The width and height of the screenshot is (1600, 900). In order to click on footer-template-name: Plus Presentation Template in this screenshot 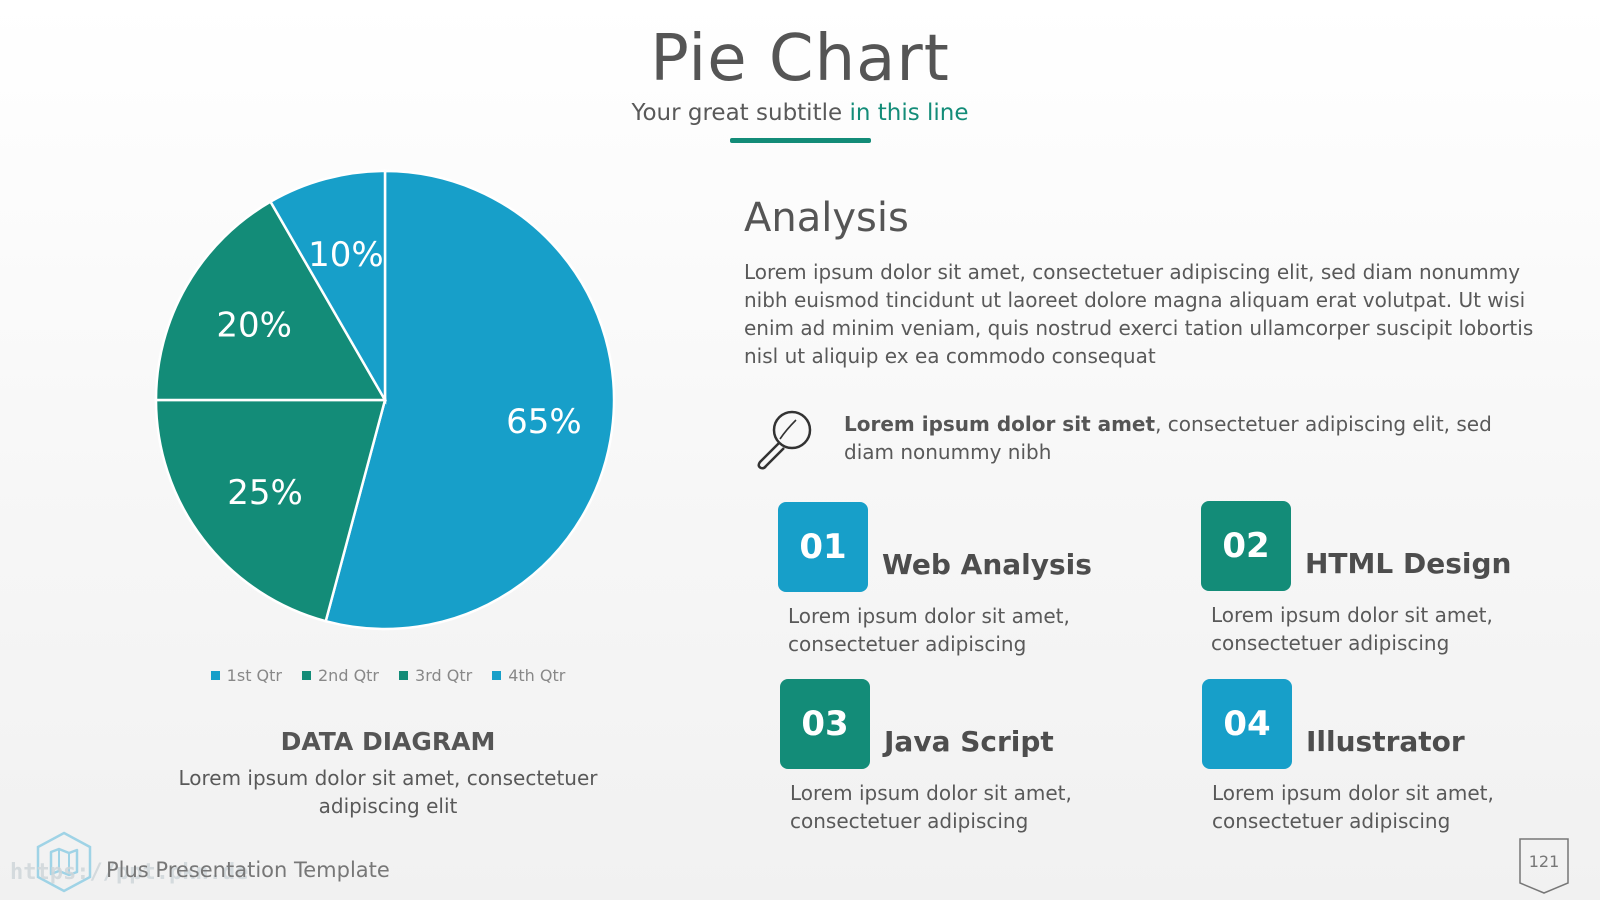, I will do `click(248, 870)`.